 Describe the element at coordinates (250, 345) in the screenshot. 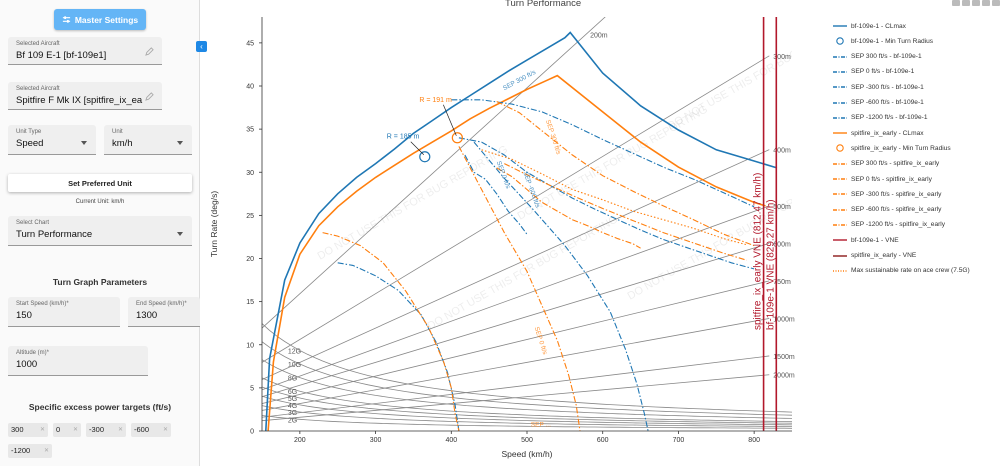

I see `y-tick-label: 10` at that location.